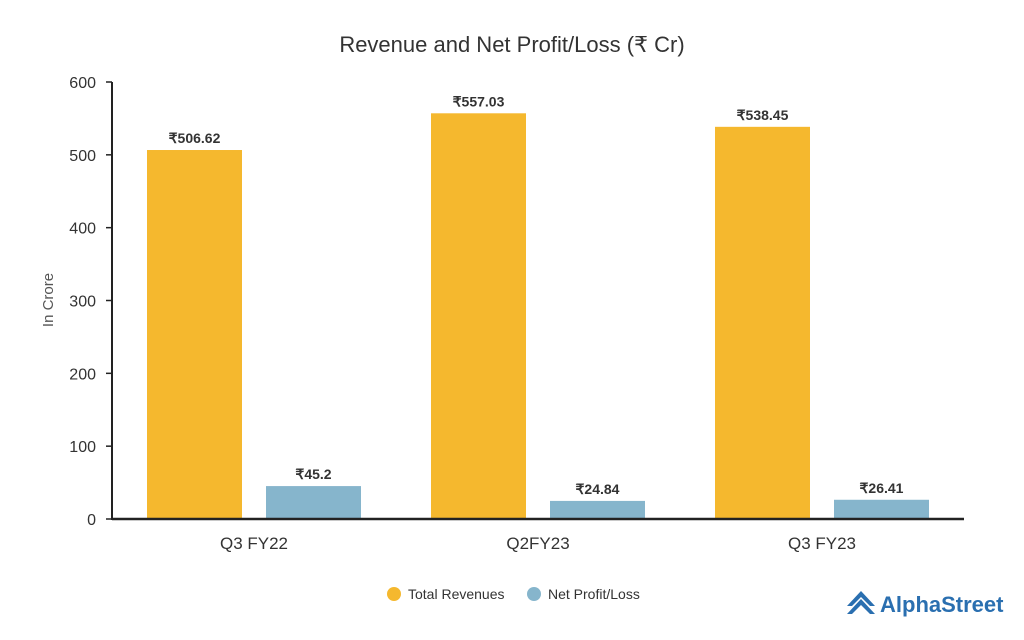 This screenshot has width=1024, height=640. What do you see at coordinates (394, 594) in the screenshot?
I see `legend-swatch-total-revenues` at bounding box center [394, 594].